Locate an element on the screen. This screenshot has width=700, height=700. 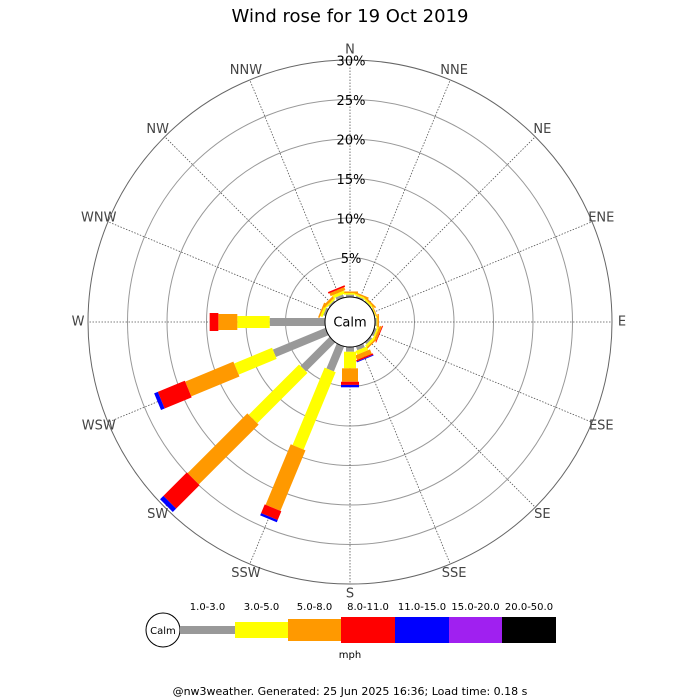
legend-label: 3.0-5.0 is located at coordinates (261, 607).